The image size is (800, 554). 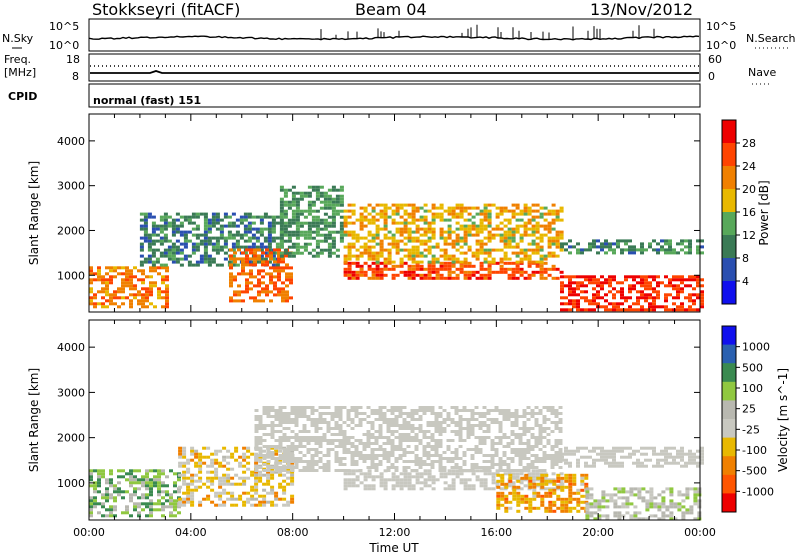 I want to click on velocity-colorbar-segment, so click(x=729, y=503).